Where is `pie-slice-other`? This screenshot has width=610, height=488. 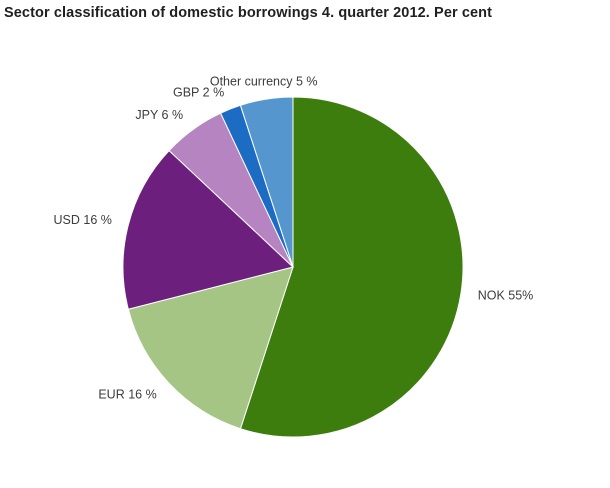
pie-slice-other is located at coordinates (266, 182).